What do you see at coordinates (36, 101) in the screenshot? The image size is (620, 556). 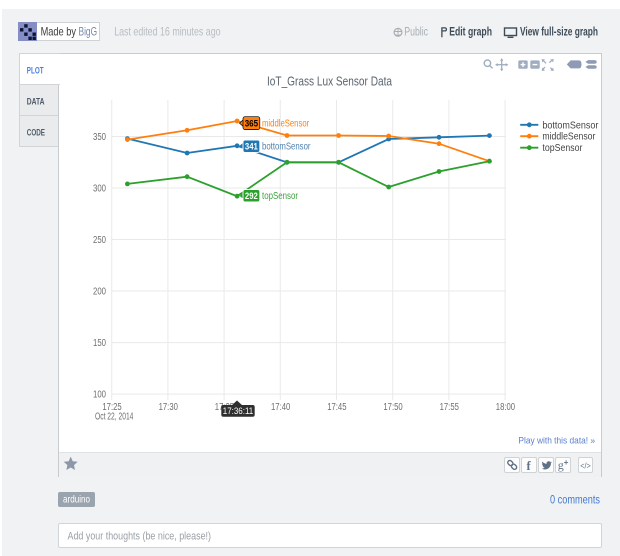 I see `svg-text: DATA` at bounding box center [36, 101].